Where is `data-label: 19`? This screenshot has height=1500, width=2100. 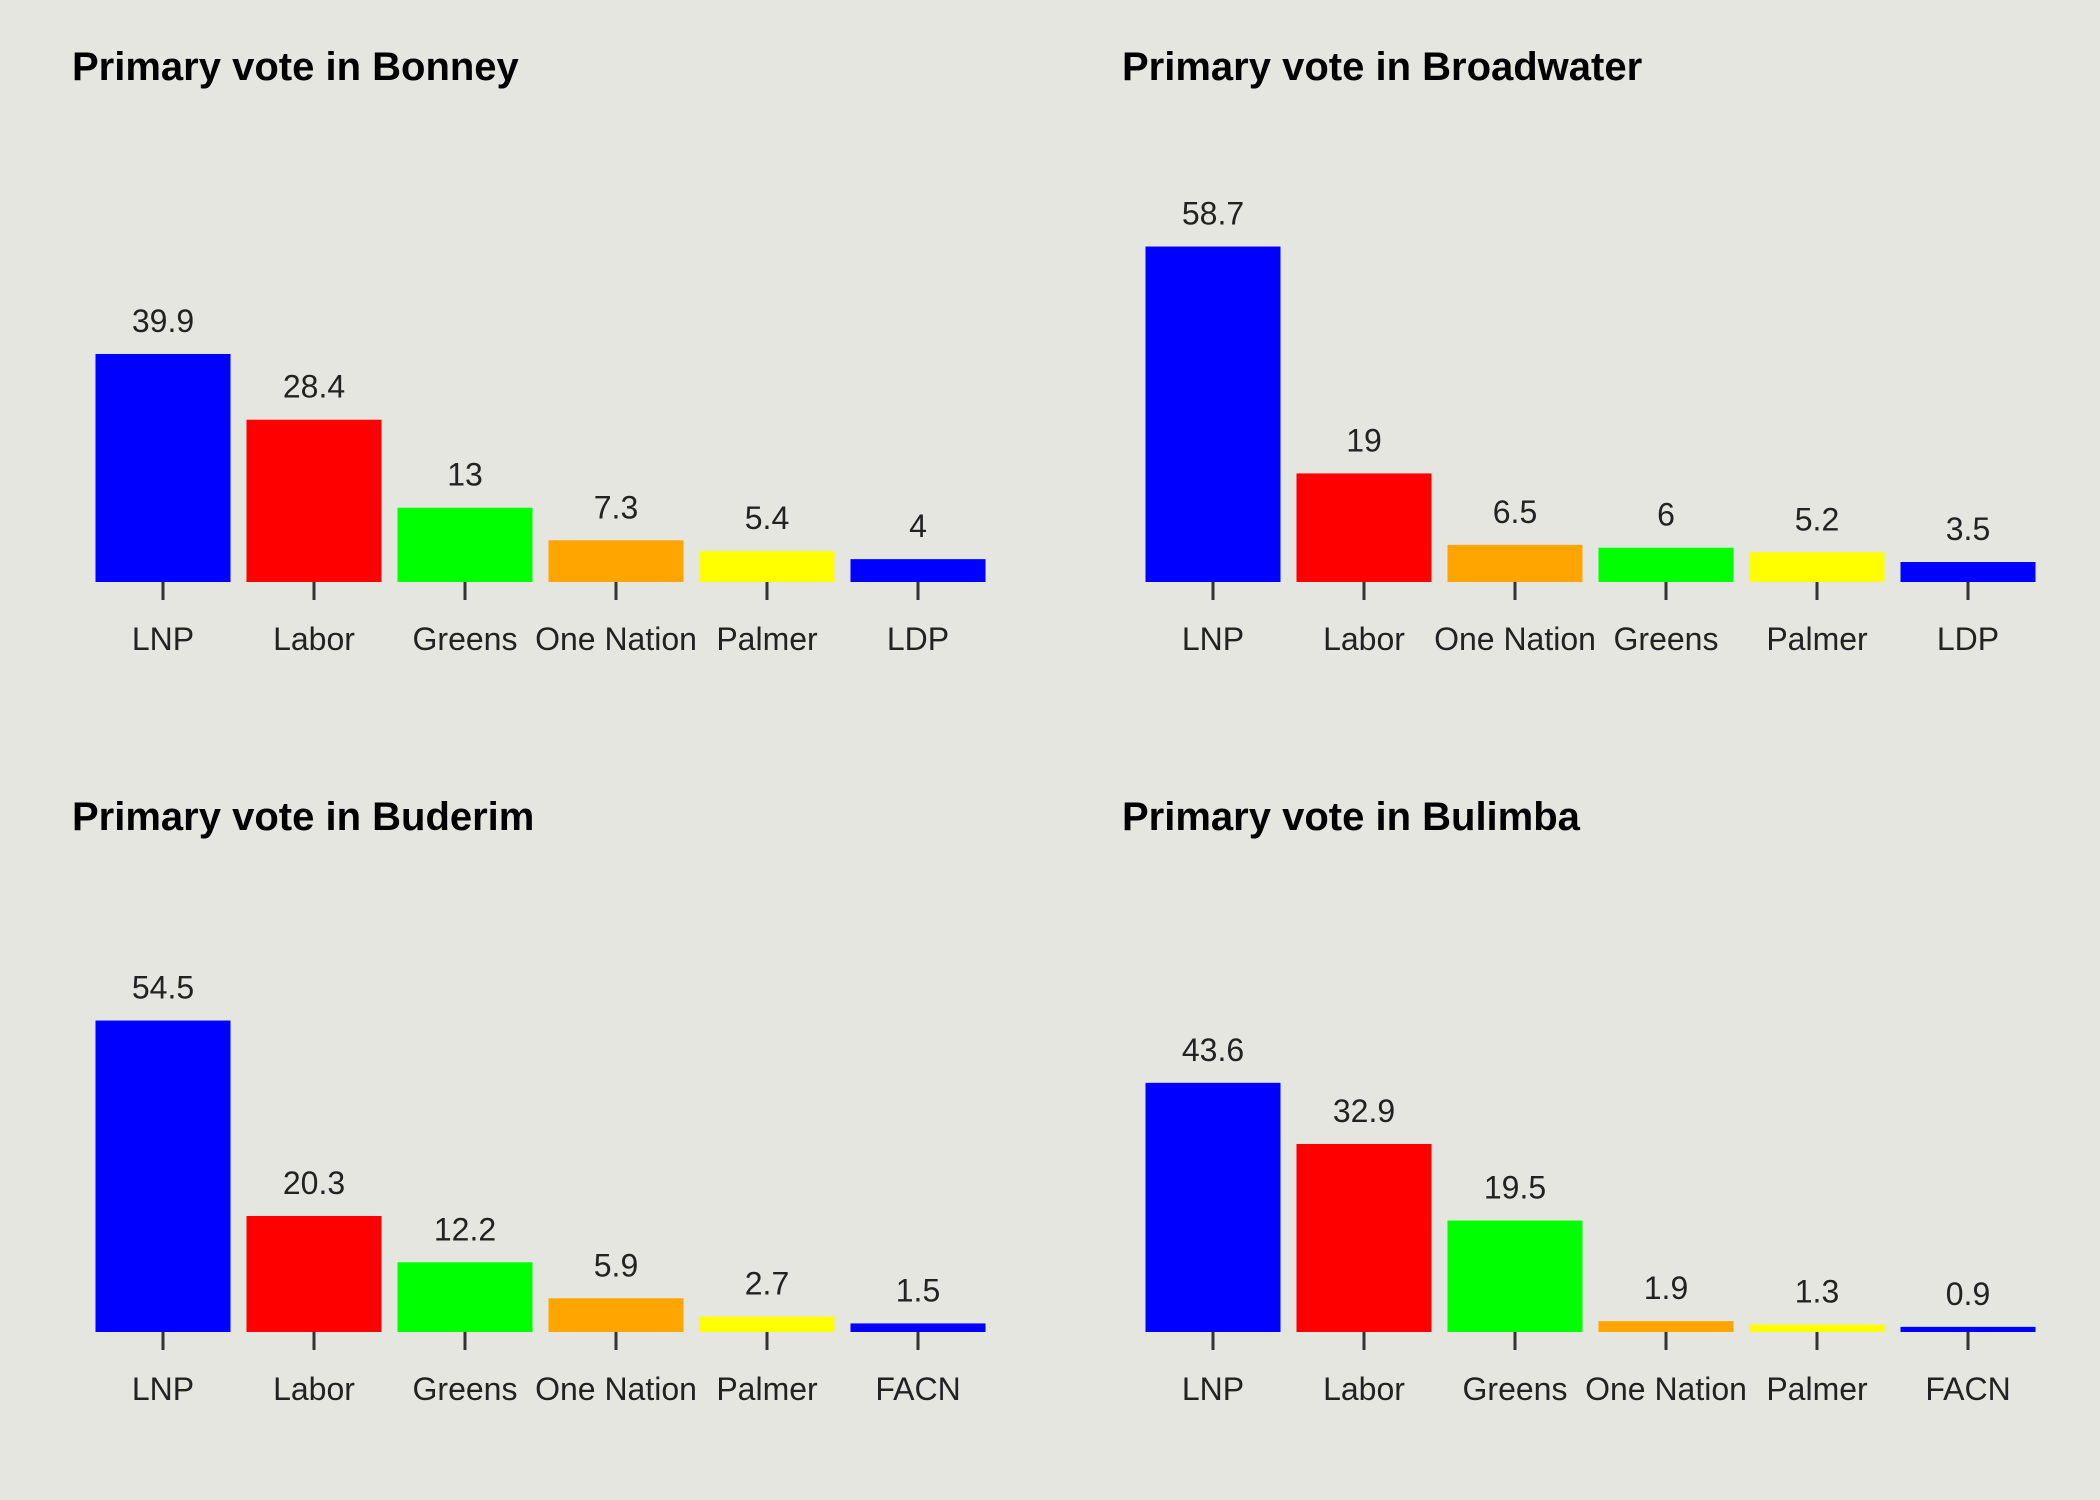 data-label: 19 is located at coordinates (1364, 440).